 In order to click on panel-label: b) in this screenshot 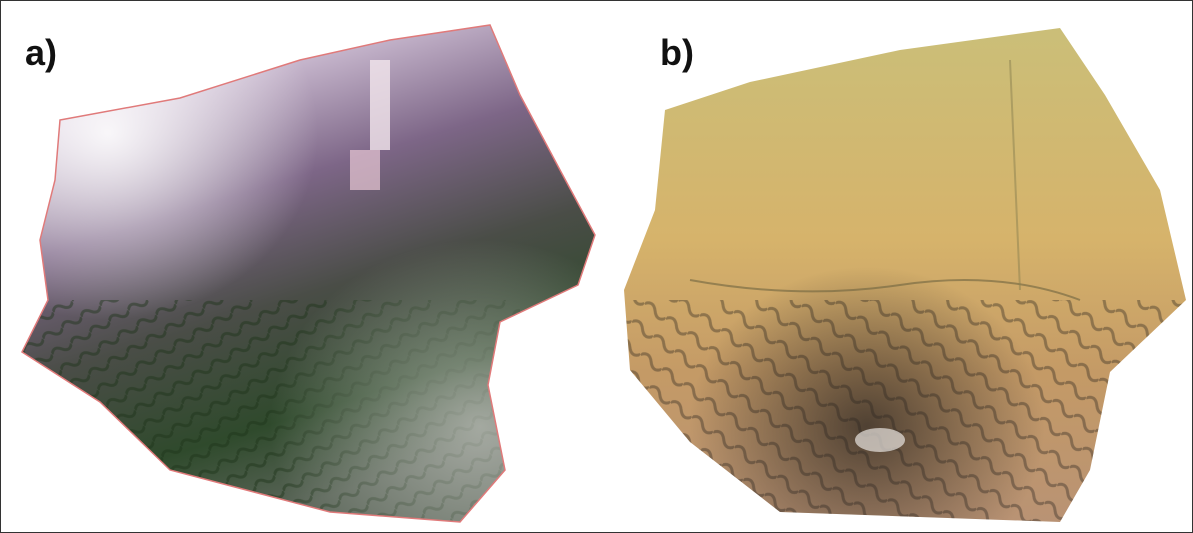, I will do `click(677, 52)`.